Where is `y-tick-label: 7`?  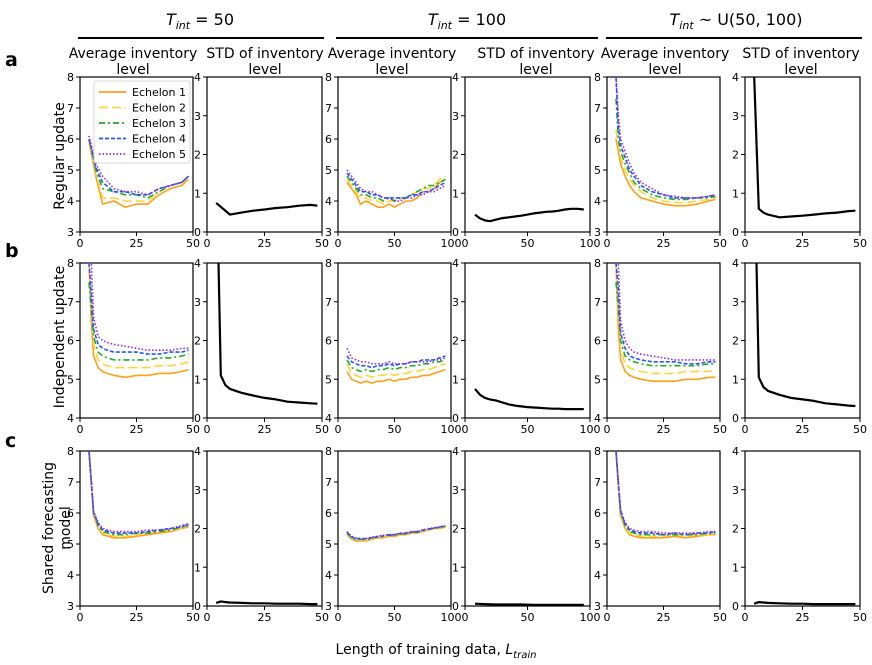 y-tick-label: 7 is located at coordinates (70, 482).